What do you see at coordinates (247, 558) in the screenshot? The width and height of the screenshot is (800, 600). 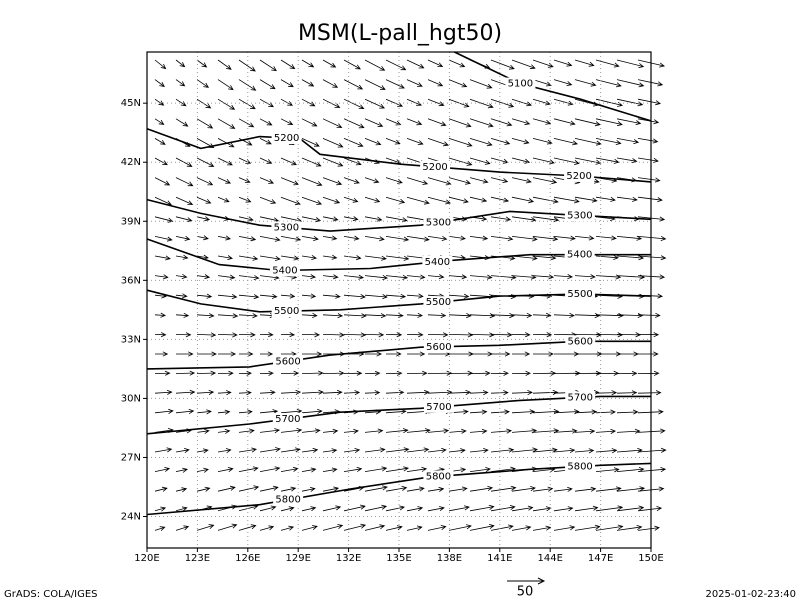 I see `x-tick-label: 126E` at bounding box center [247, 558].